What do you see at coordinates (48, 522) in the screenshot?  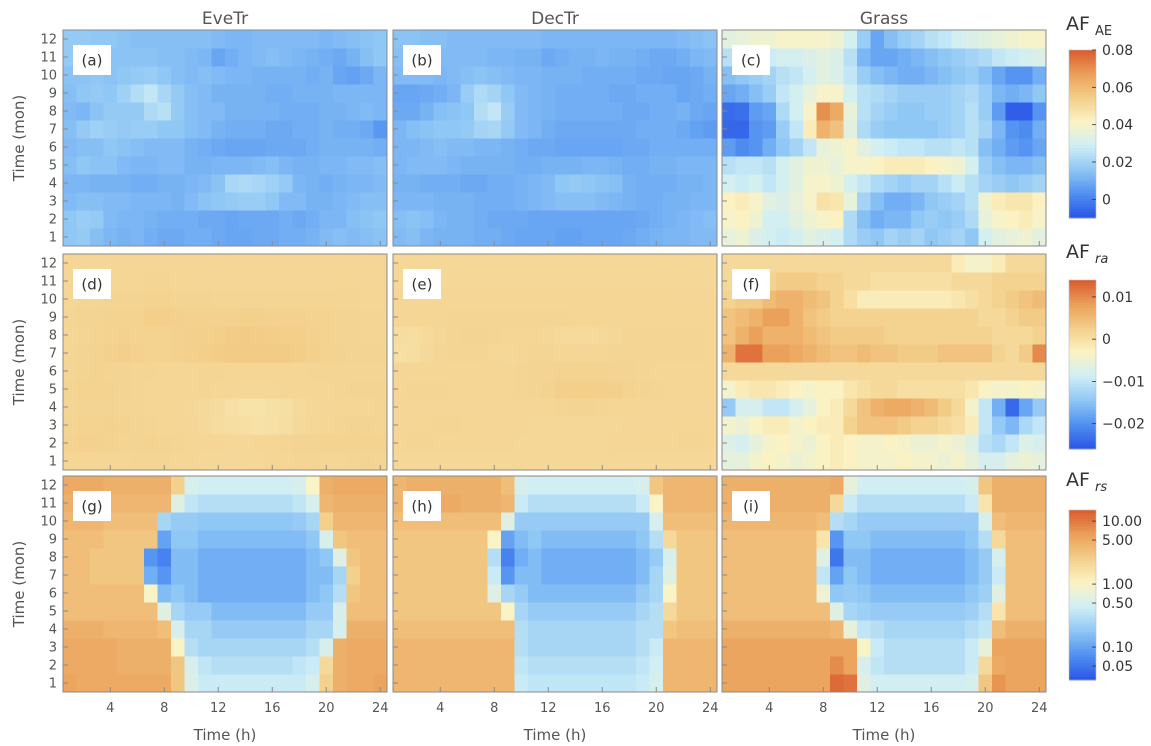 I see `y-tick-label: 10` at bounding box center [48, 522].